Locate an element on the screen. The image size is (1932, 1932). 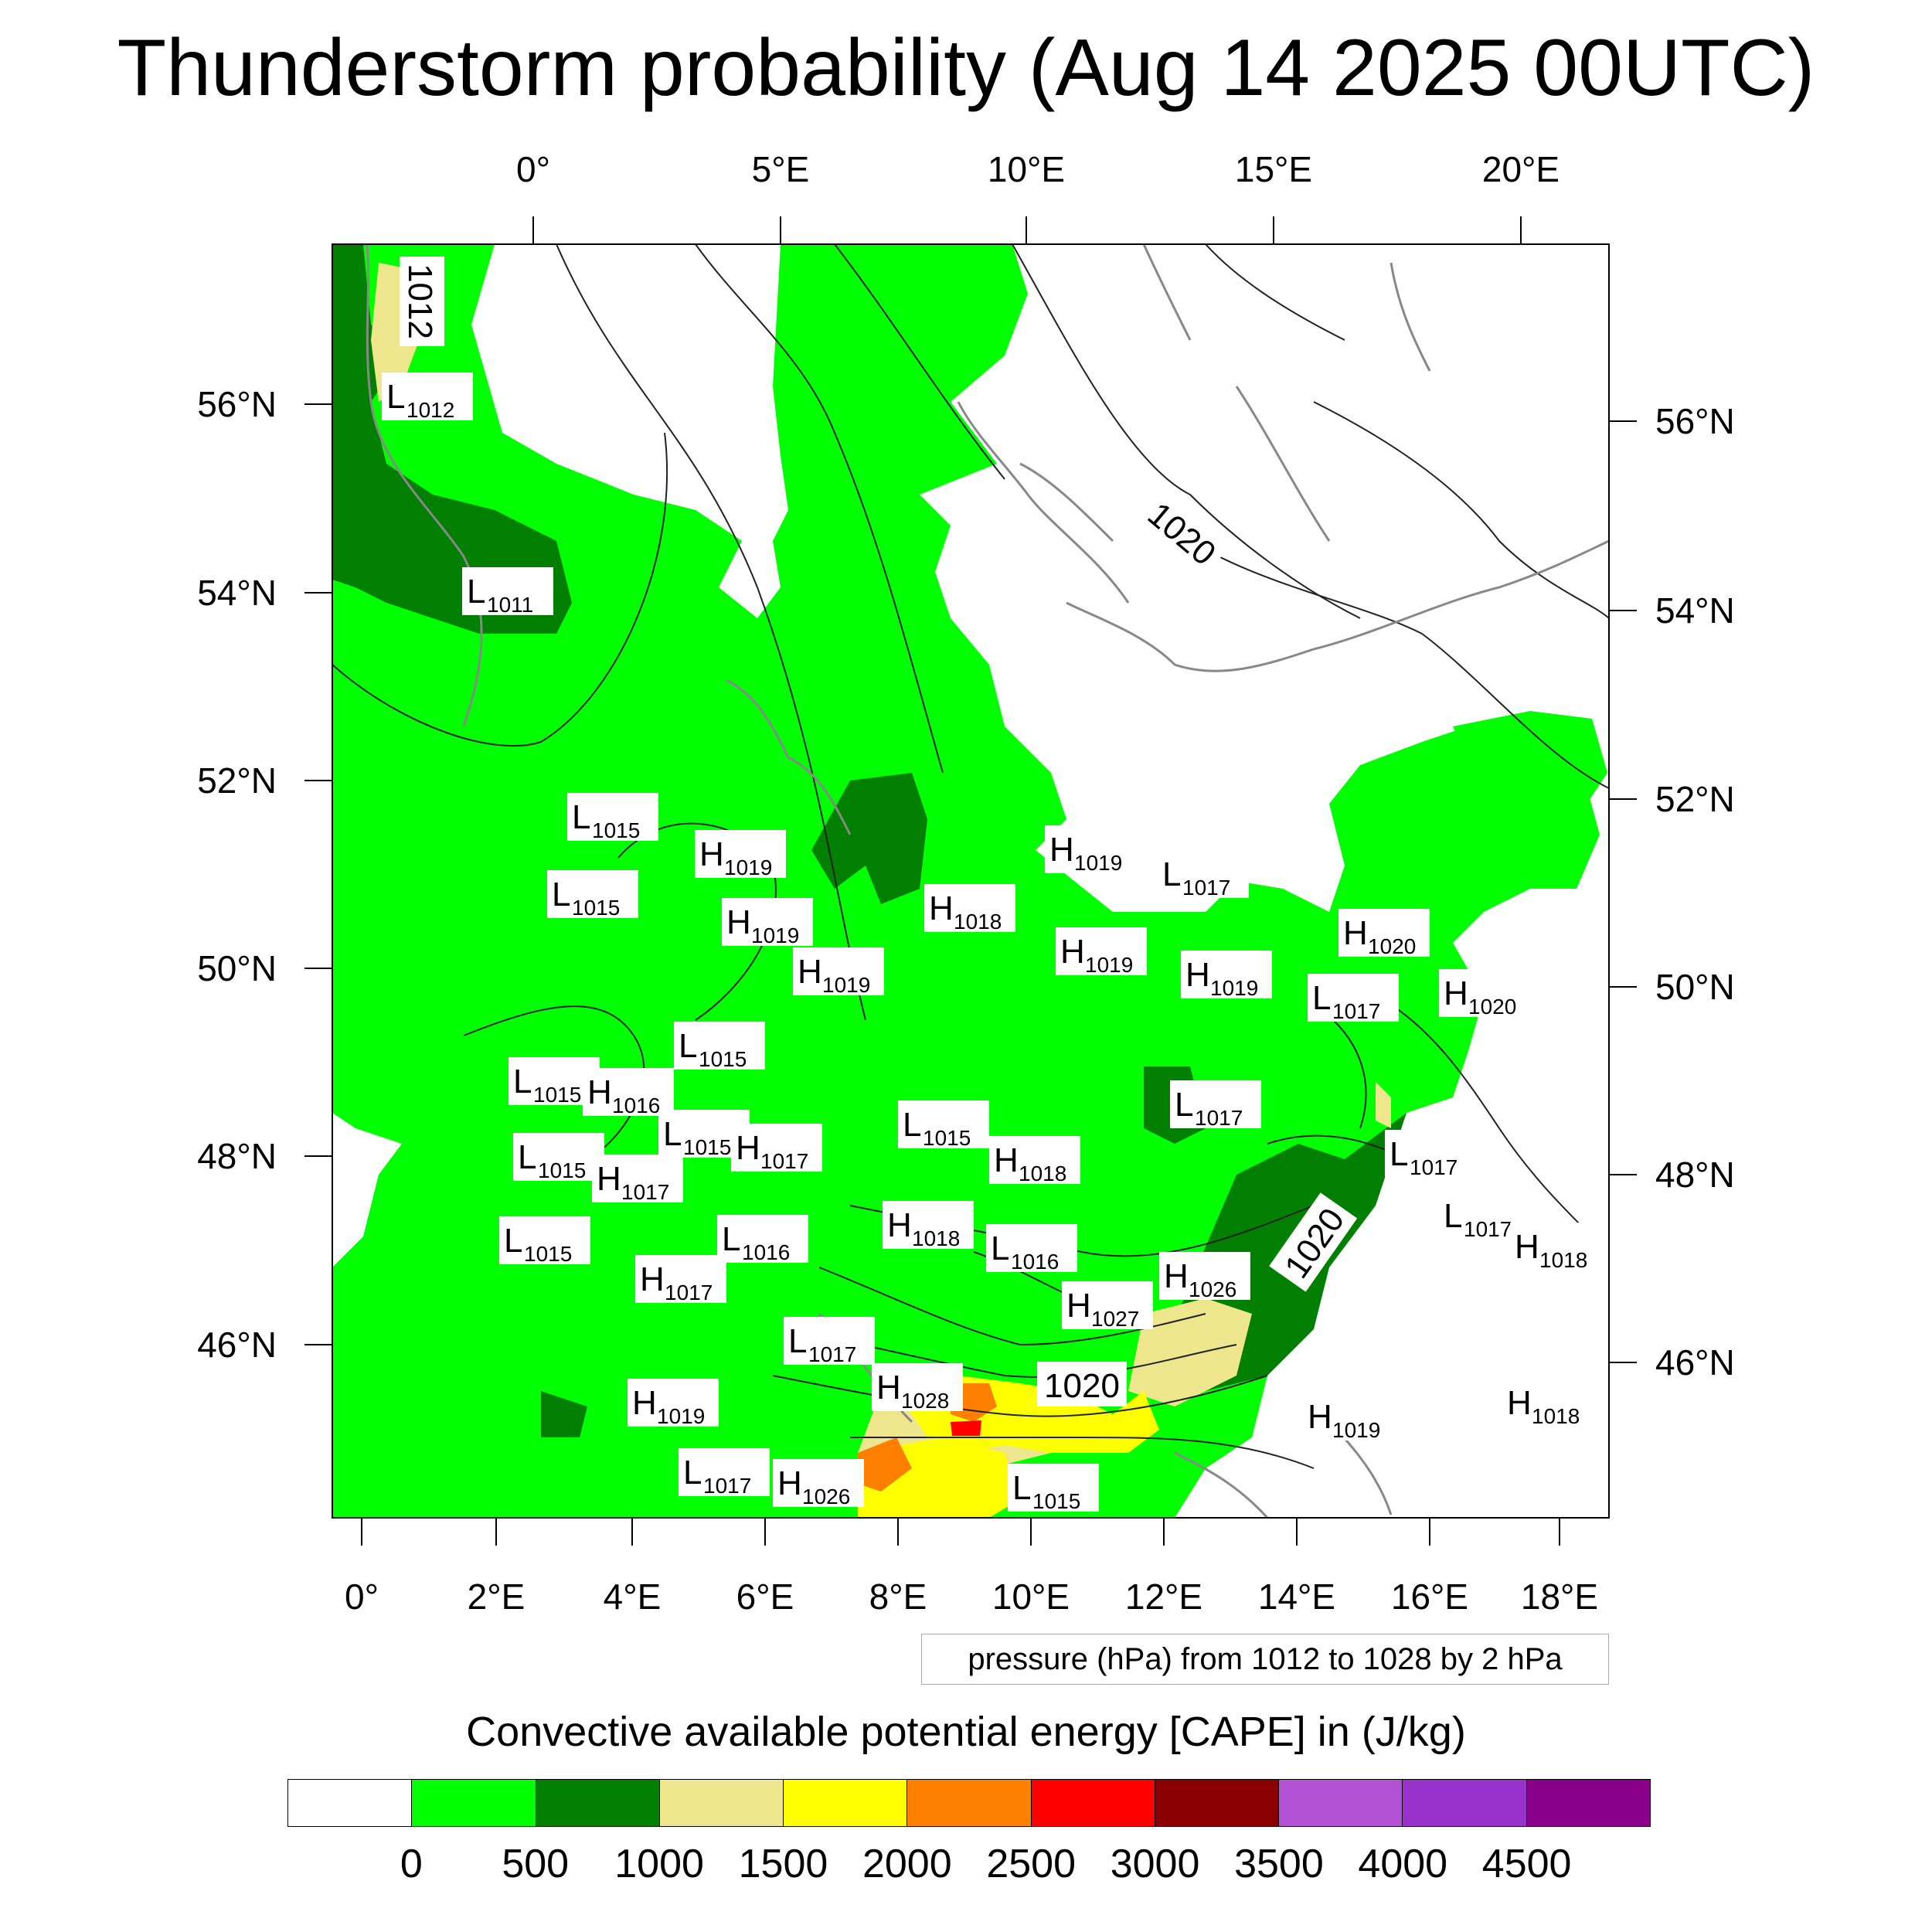
top-axis-label: 10°E is located at coordinates (1027, 169).